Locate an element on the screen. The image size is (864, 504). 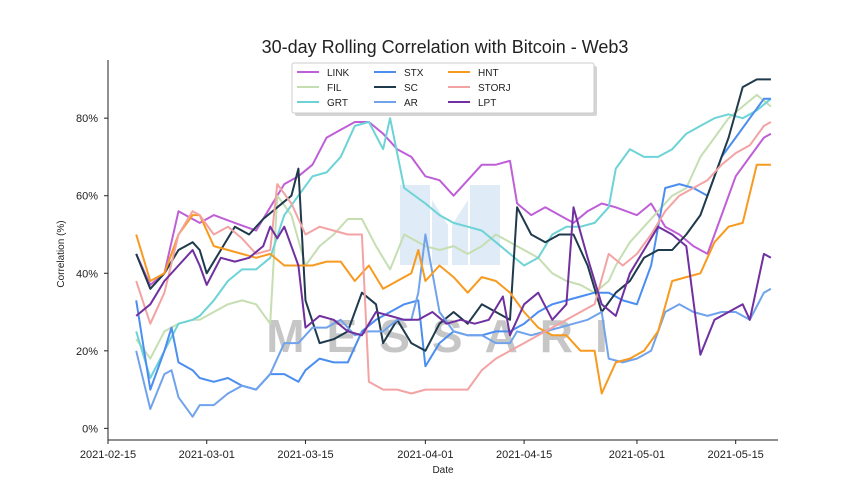
y-tick-label: 20% is located at coordinates (87, 352).